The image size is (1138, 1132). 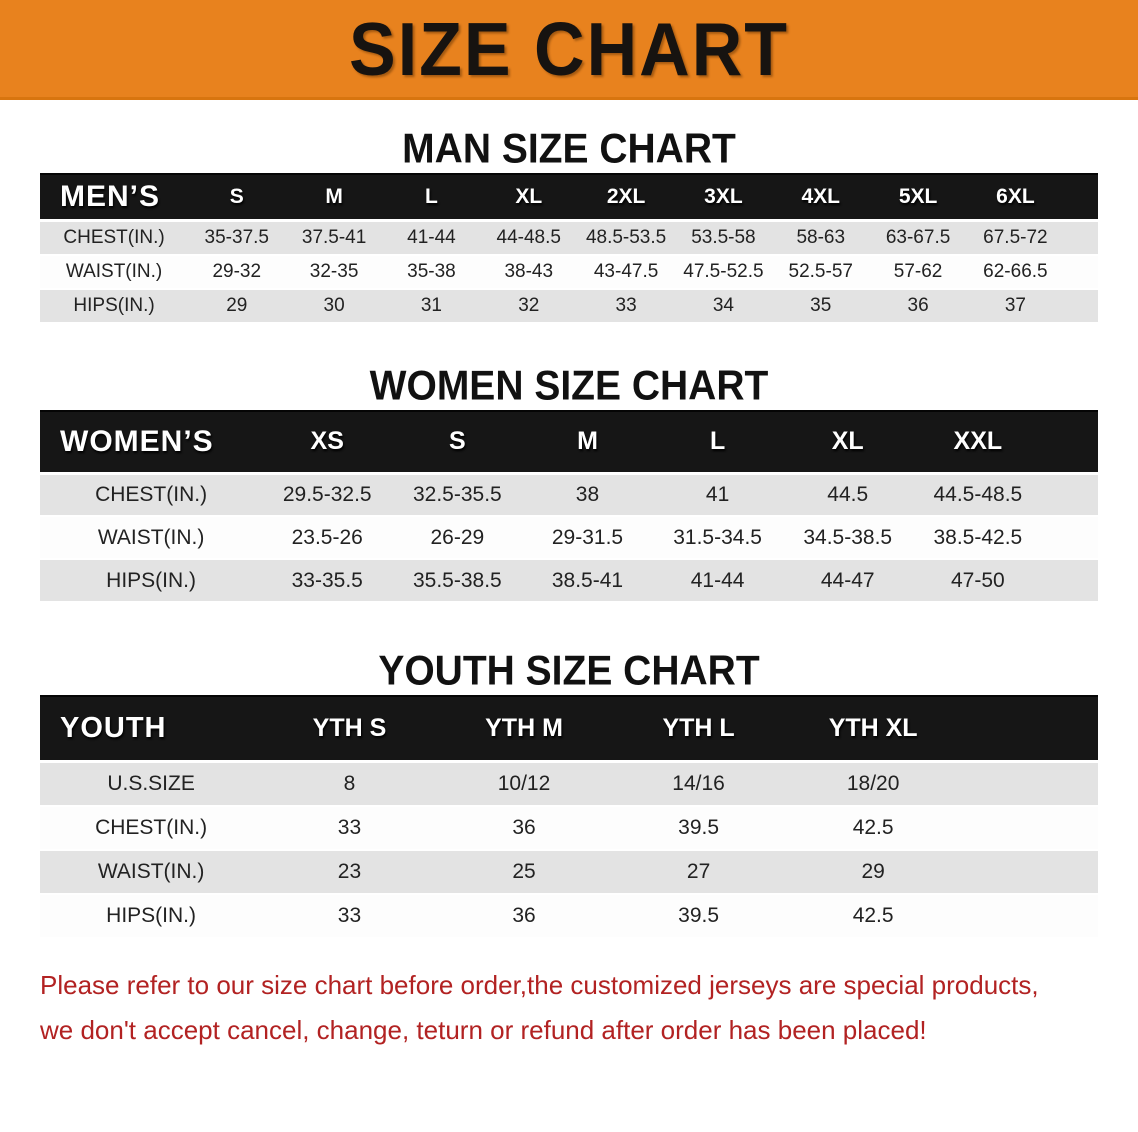 What do you see at coordinates (334, 306) in the screenshot?
I see `value-cell: 30` at bounding box center [334, 306].